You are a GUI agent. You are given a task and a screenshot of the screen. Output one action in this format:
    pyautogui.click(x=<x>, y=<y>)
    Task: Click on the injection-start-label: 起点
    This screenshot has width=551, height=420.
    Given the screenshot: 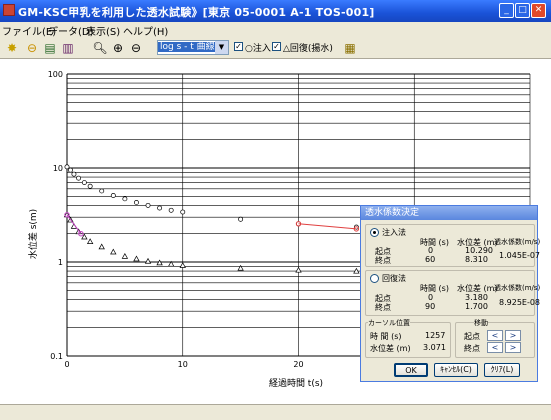 What is the action you would take?
    pyautogui.click(x=383, y=251)
    